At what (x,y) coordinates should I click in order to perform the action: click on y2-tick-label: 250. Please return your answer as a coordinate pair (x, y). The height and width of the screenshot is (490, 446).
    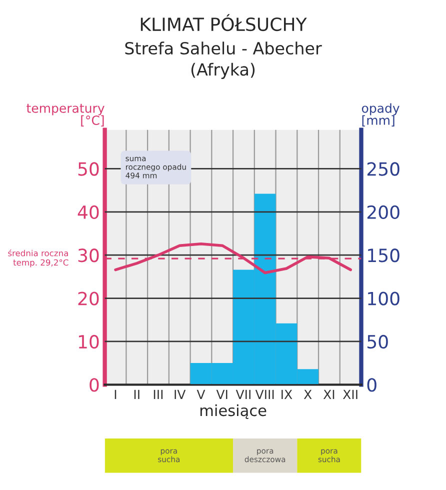
    Looking at the image, I should click on (383, 169).